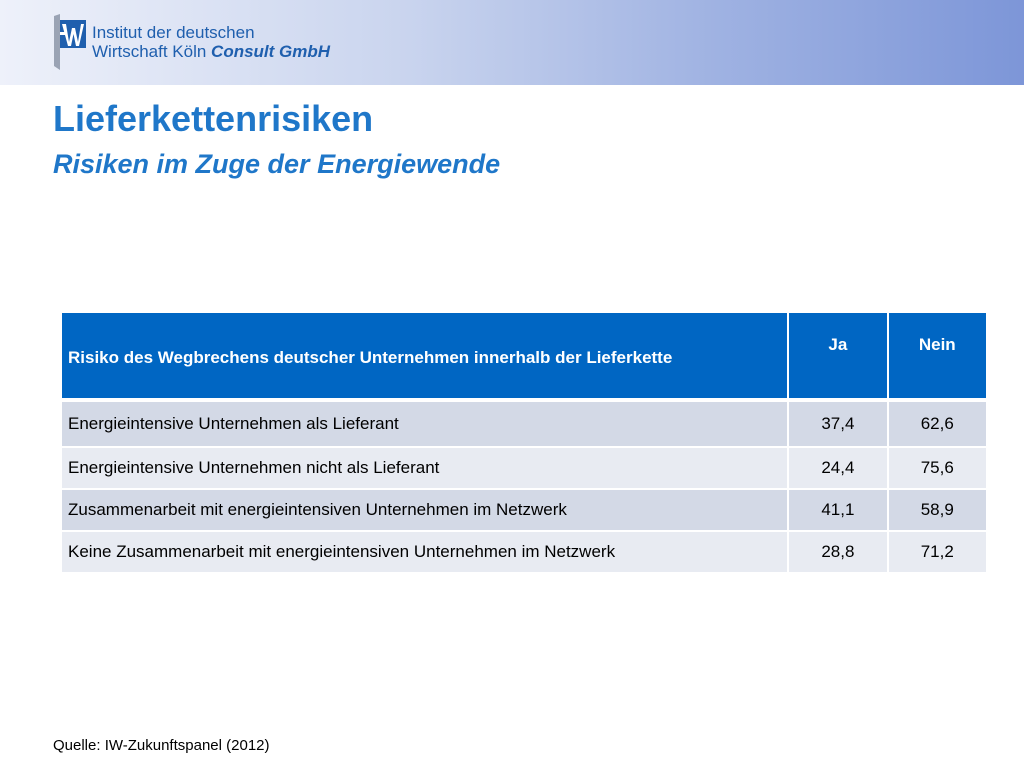 The height and width of the screenshot is (768, 1024). Describe the element at coordinates (152, 51) in the screenshot. I see `logo-line-2: Wirtschaft Köln` at that location.